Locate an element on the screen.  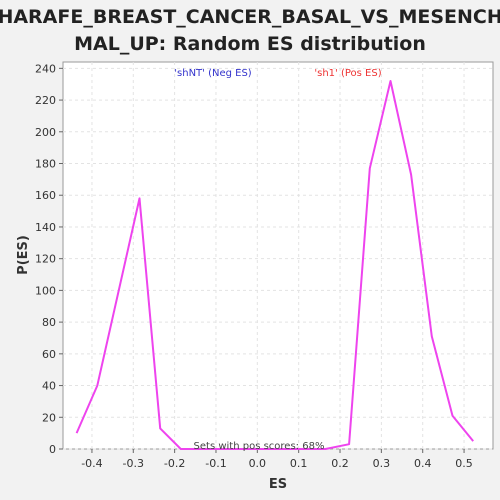
x-tick-label: 0.0 is located at coordinates (258, 463).